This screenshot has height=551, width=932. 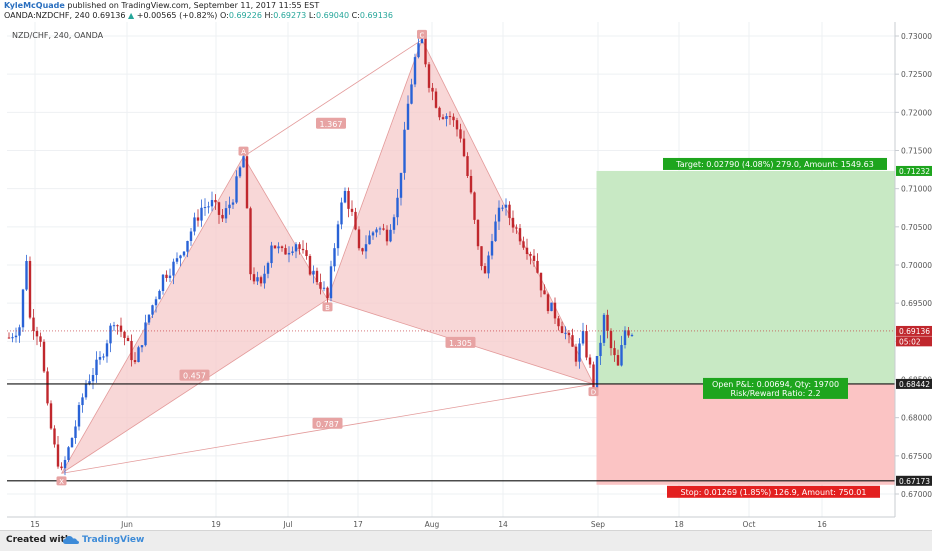 What do you see at coordinates (916, 456) in the screenshot?
I see `y-tick-label: 0.67500` at bounding box center [916, 456].